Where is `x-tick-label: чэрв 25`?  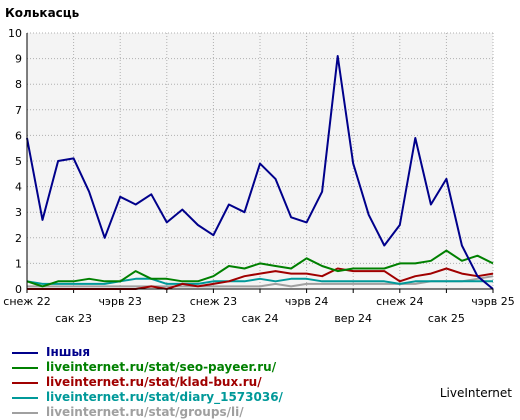
x-tick-label: чэрв 25 is located at coordinates (493, 301).